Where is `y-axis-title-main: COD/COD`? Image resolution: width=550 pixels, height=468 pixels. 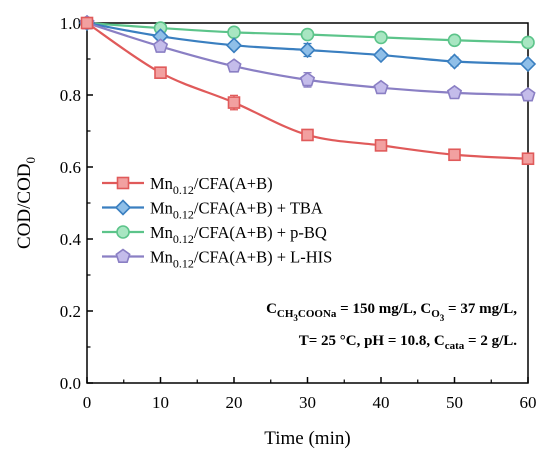
y-axis-title-main: COD/COD is located at coordinates (24, 206).